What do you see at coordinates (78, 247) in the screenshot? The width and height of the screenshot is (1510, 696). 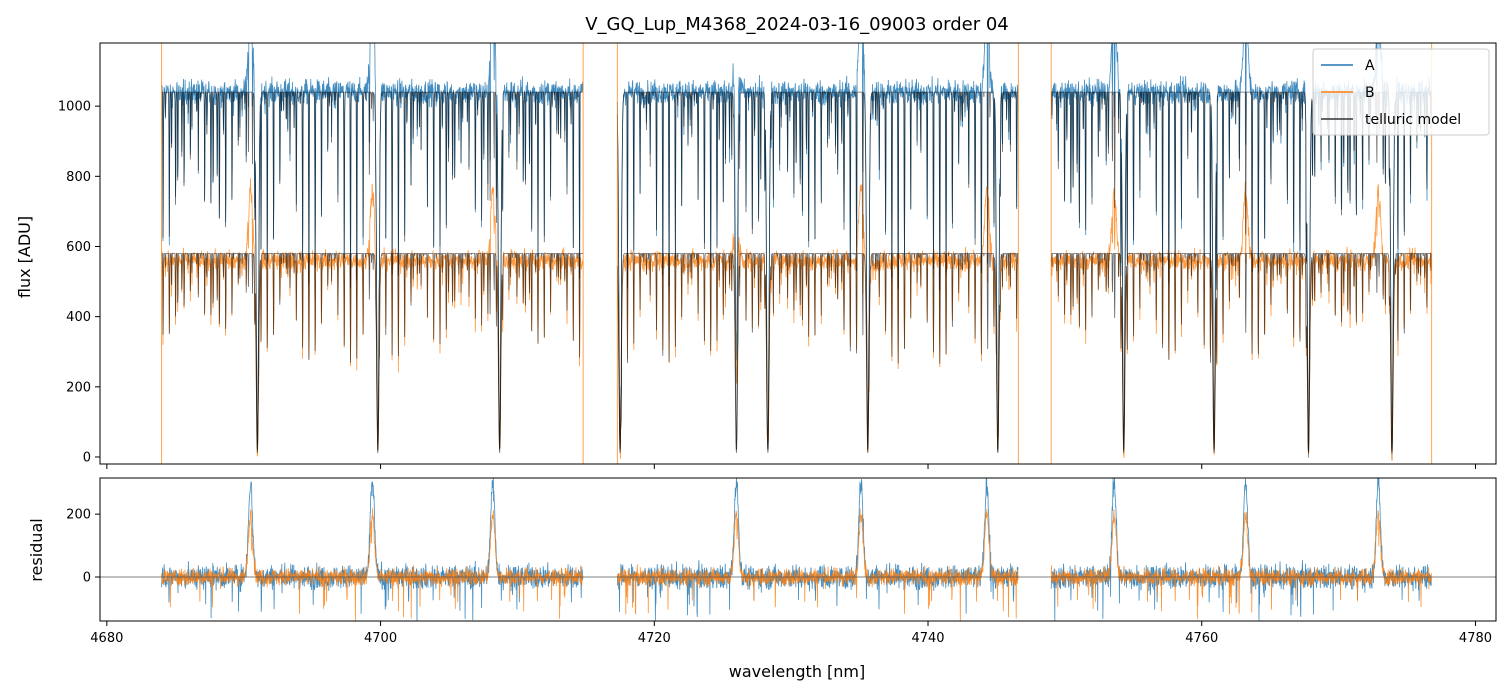 I see `flux-ytick-label: 600` at bounding box center [78, 247].